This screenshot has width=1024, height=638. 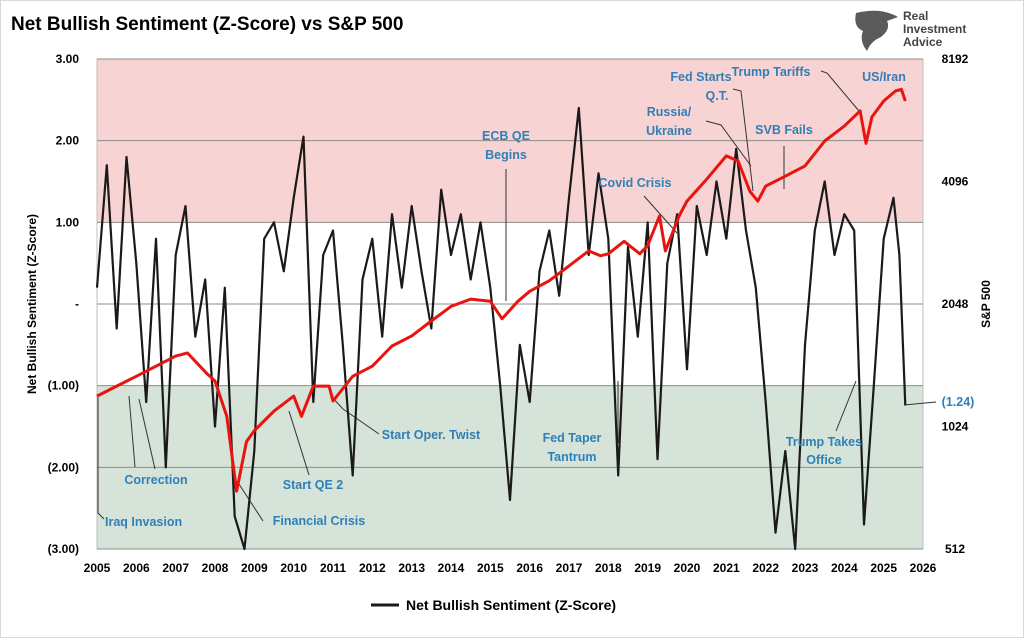 I want to click on annotation-label: Covid Crisis, so click(x=635, y=183).